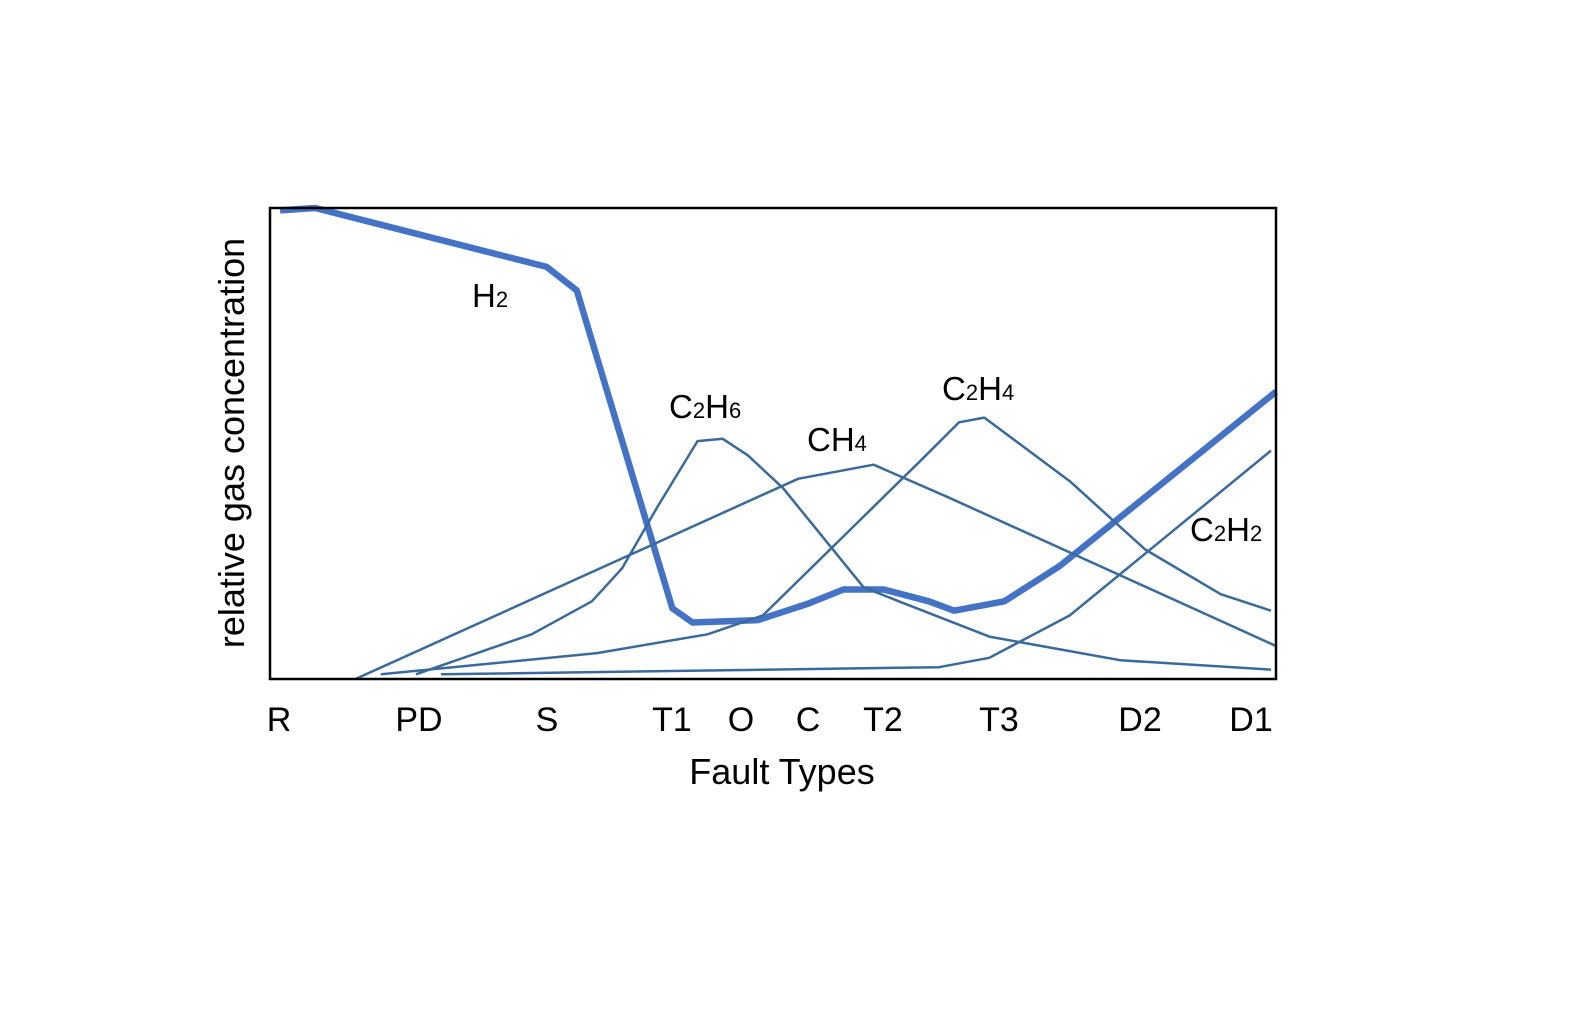 The image size is (1576, 1011). Describe the element at coordinates (547, 720) in the screenshot. I see `x-tick-label-s: S` at that location.